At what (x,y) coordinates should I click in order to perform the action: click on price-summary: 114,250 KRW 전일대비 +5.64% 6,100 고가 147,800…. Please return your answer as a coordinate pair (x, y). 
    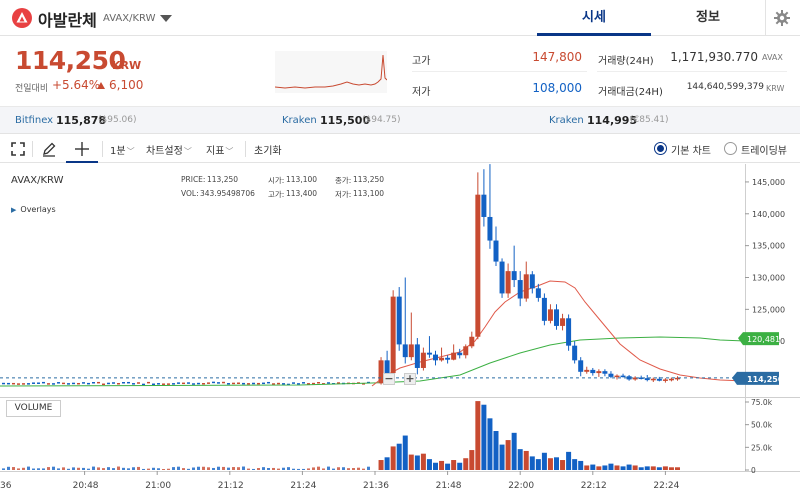
    Looking at the image, I should click on (400, 71).